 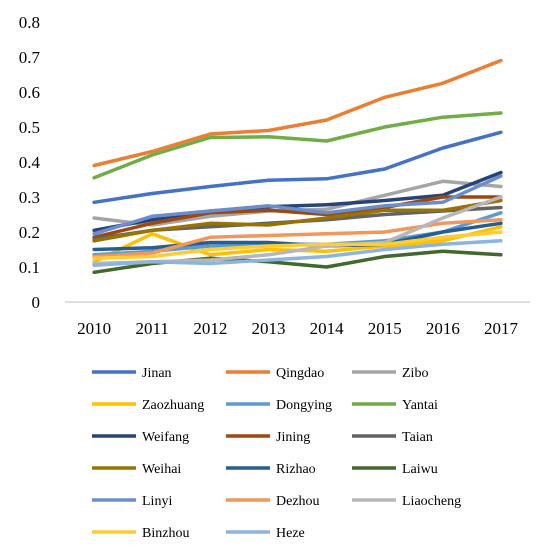 I want to click on legend-label: Jining, so click(x=293, y=437).